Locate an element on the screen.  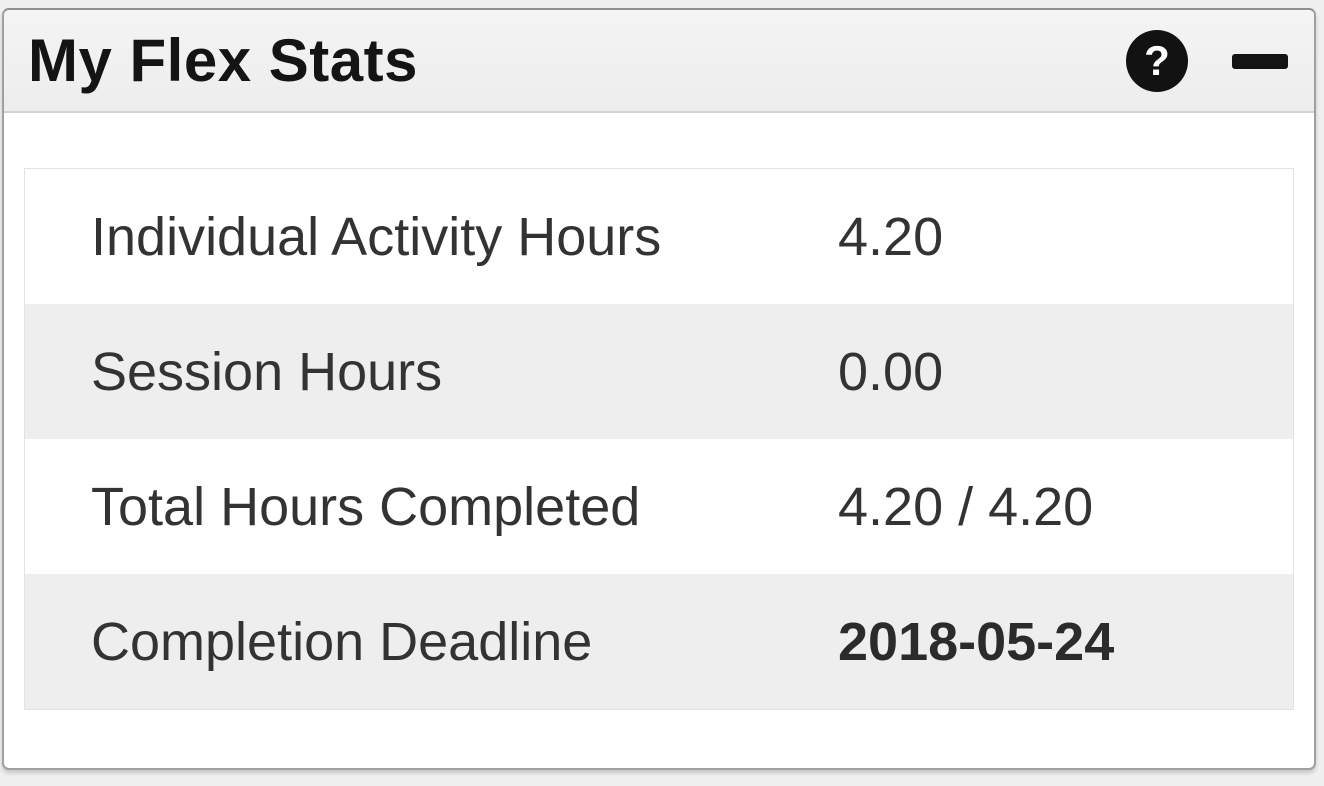
panel-header-controls: ? is located at coordinates (1207, 60).